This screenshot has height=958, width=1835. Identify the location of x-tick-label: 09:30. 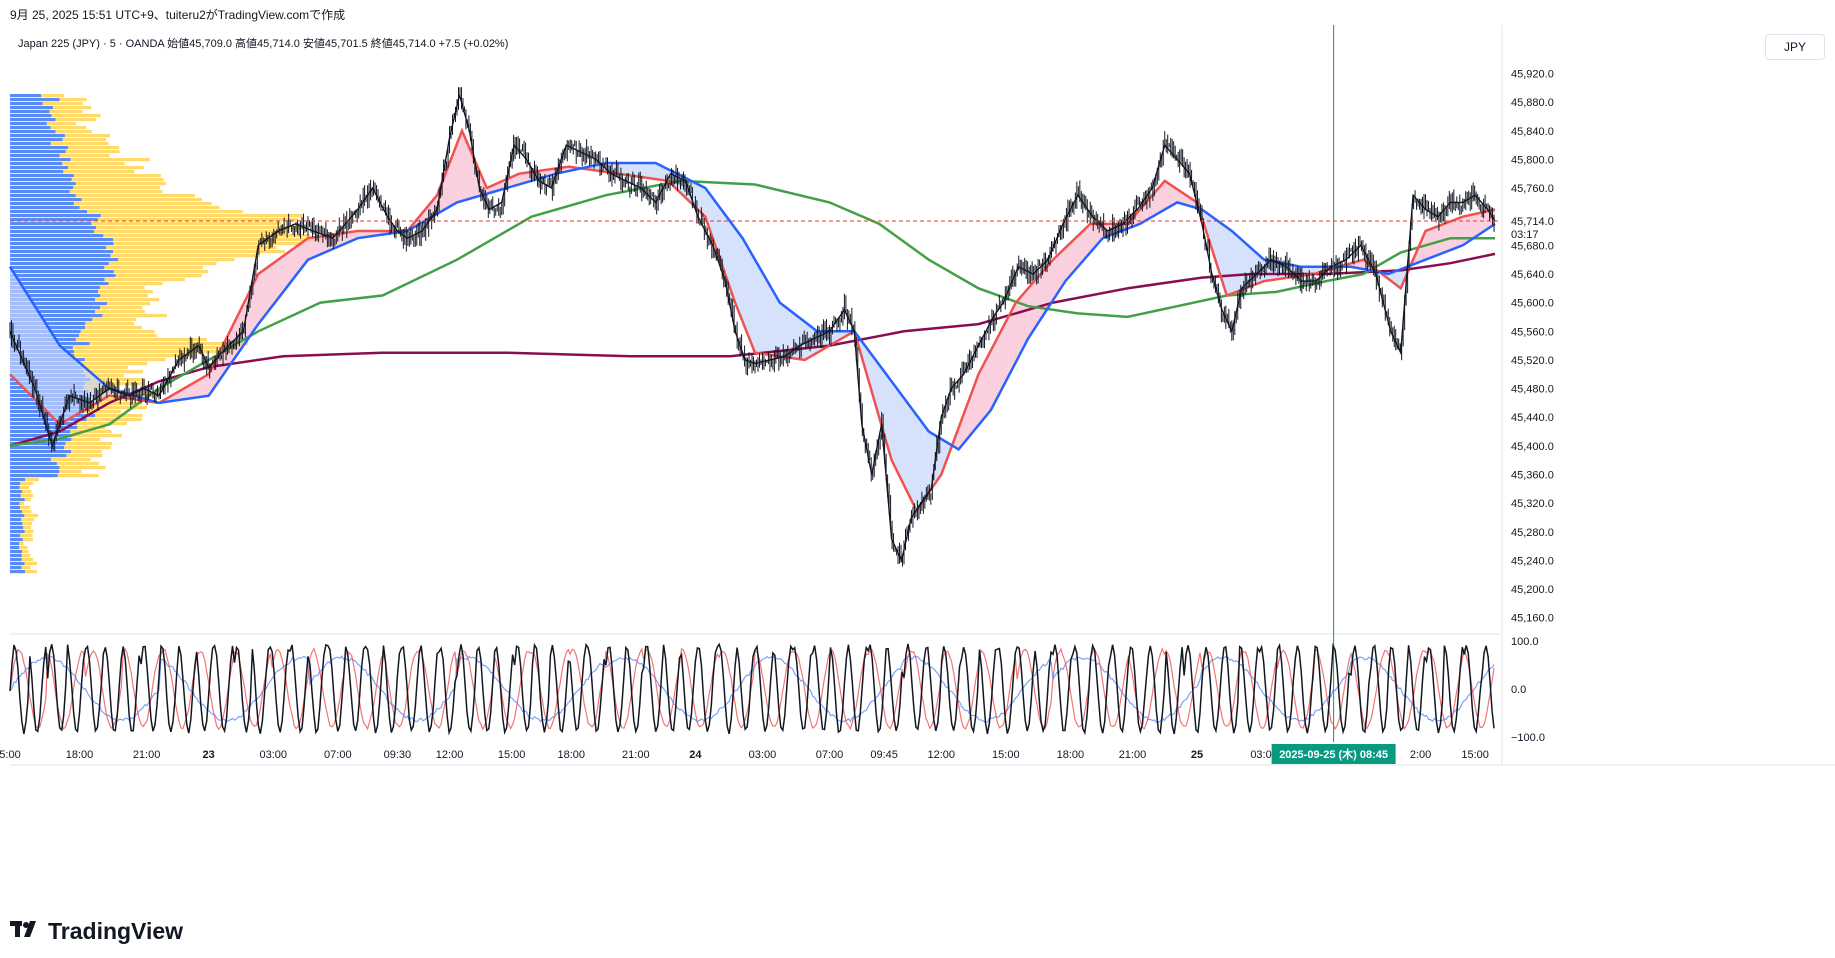
(398, 755).